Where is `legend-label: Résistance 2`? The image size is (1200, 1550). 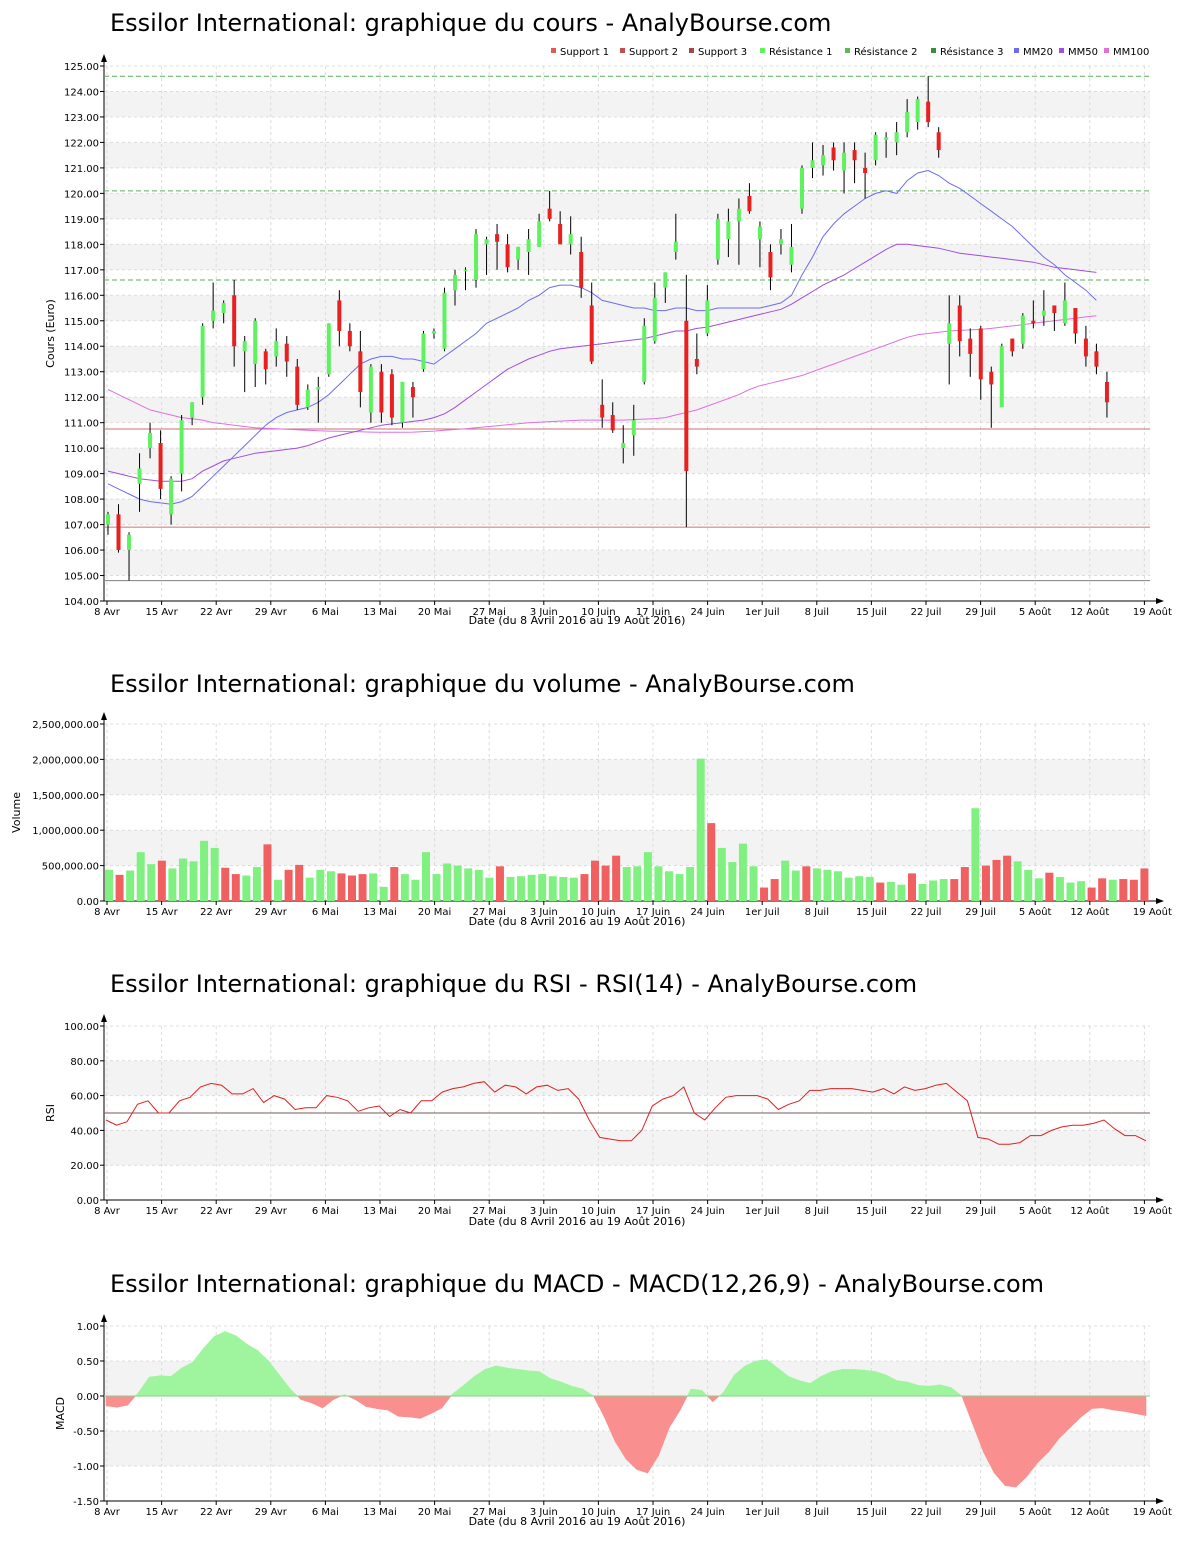 legend-label: Résistance 2 is located at coordinates (885, 52).